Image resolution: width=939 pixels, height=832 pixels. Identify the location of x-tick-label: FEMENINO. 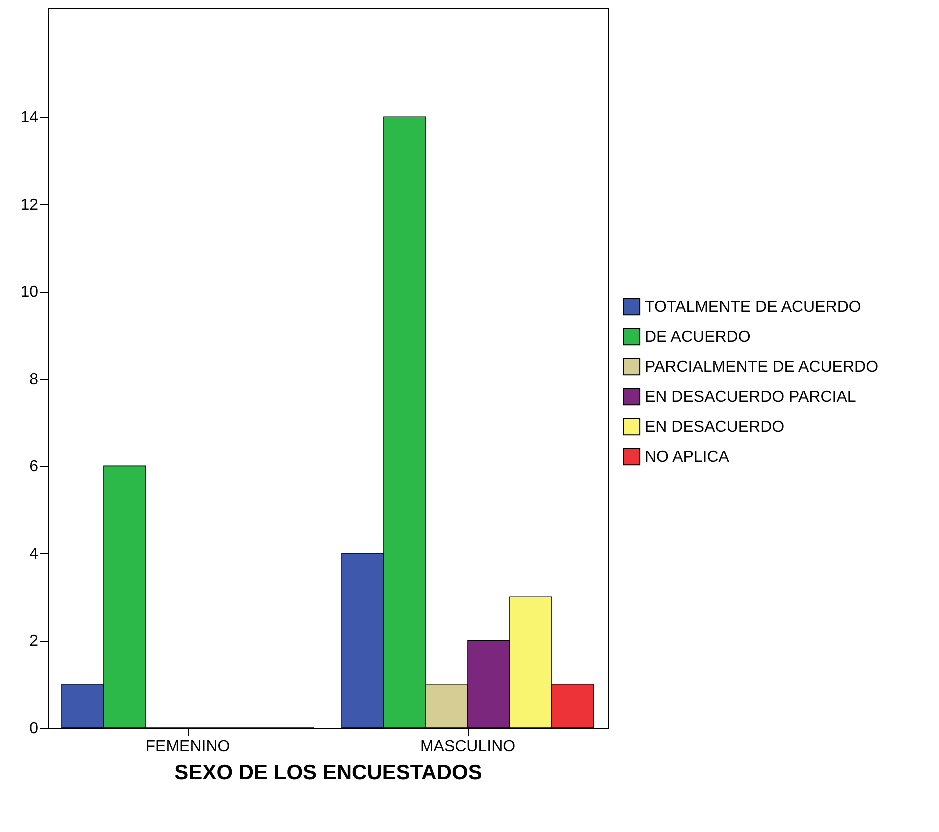
(188, 747).